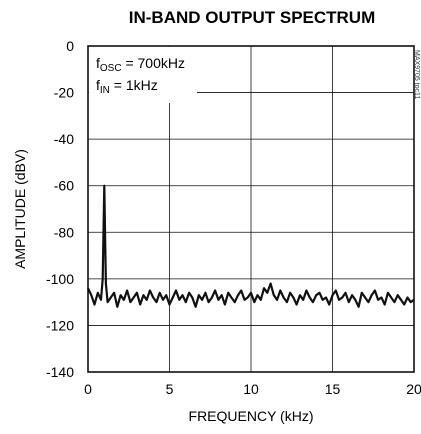  I want to click on x-tick-label: 20, so click(413, 389).